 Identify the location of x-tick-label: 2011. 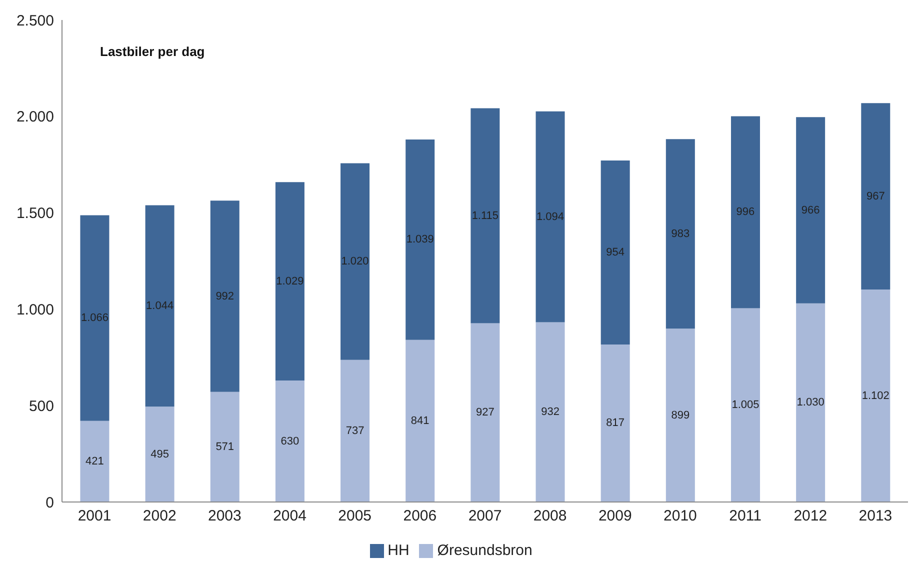
(745, 516).